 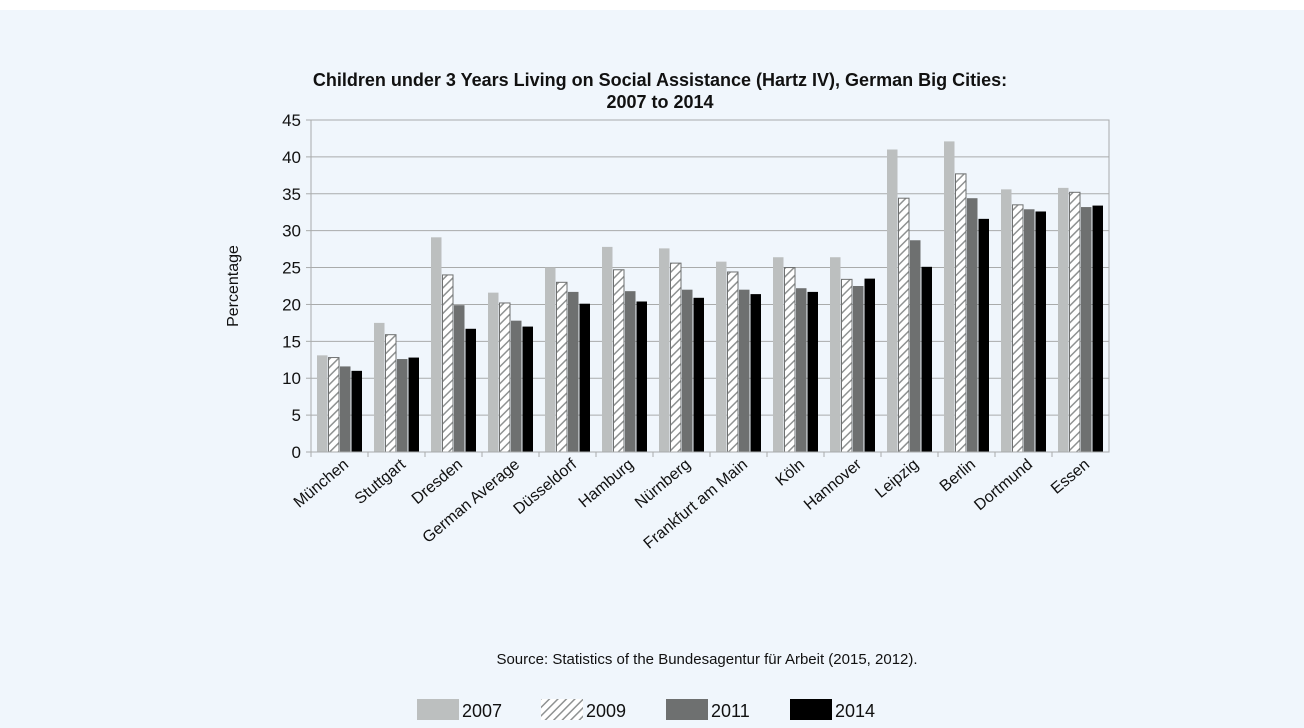 I want to click on legend-label-2009: 2009, so click(x=606, y=711).